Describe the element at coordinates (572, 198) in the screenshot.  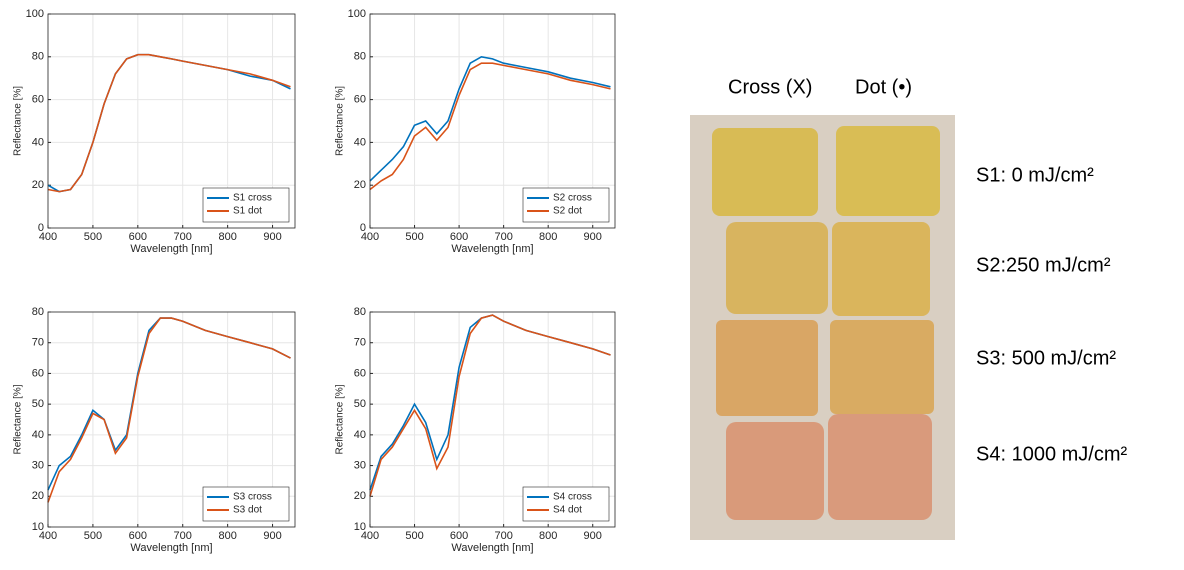
I see `legend-label: S2 cross` at that location.